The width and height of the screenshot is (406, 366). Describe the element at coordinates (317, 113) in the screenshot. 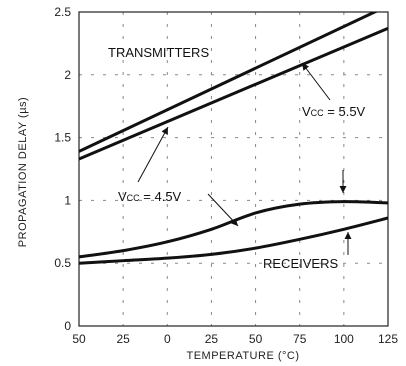

I see `vcc-high-subscript: CC` at that location.